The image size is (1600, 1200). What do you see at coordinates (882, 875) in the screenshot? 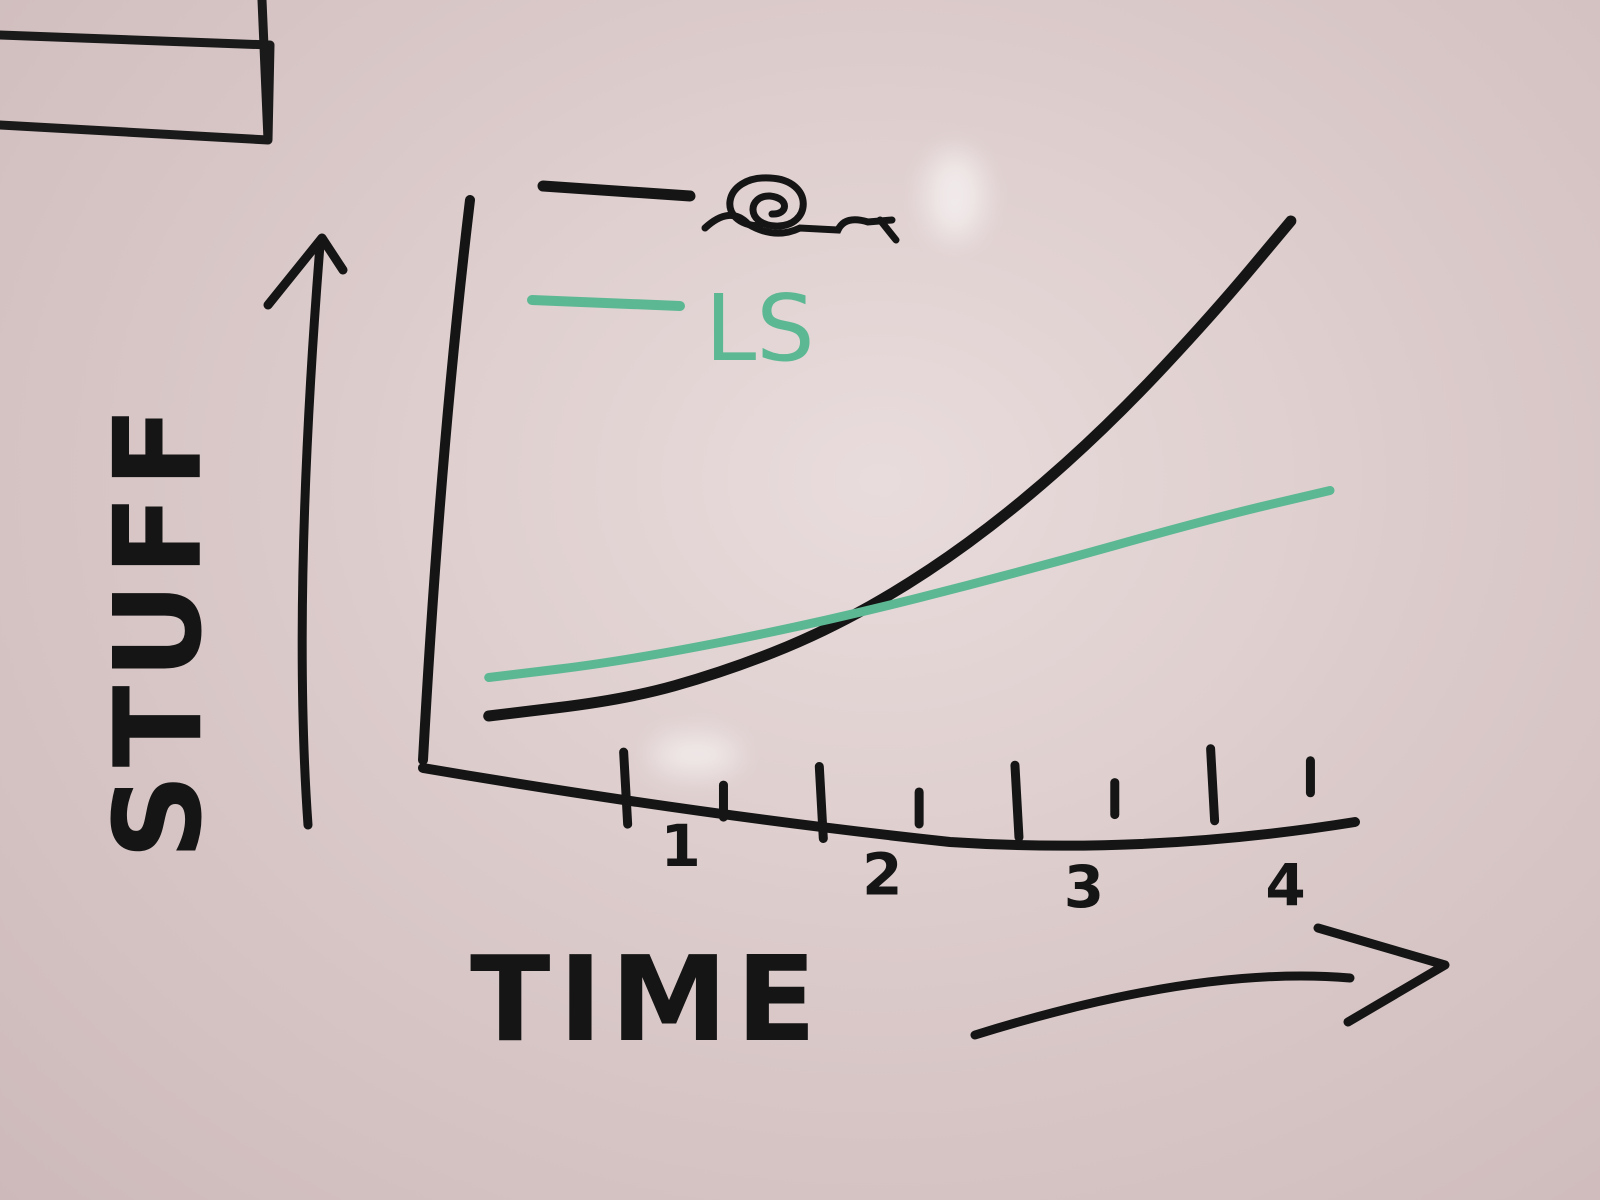
I see `x-tick-label: 2` at bounding box center [882, 875].